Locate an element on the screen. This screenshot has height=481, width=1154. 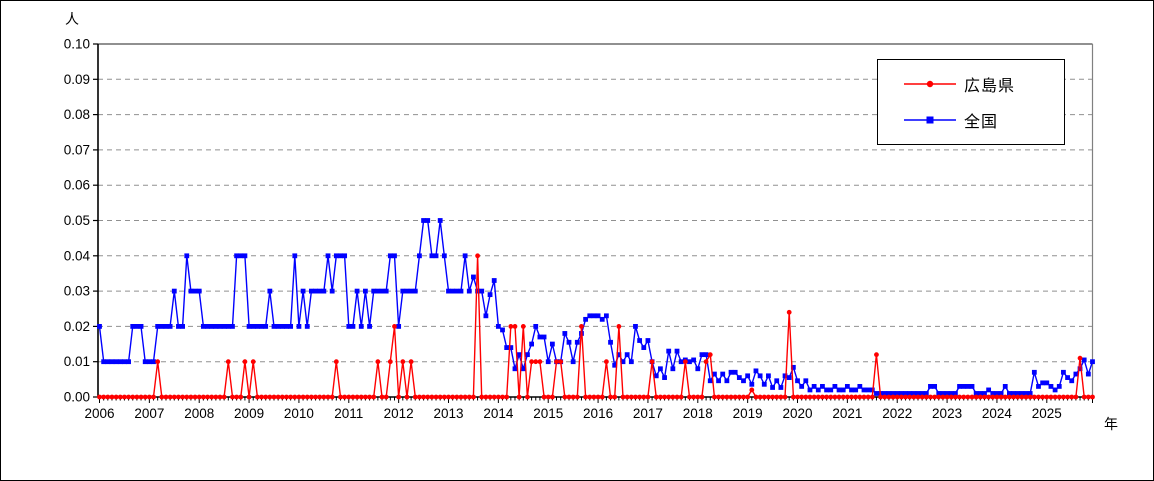
y-tick-label: 0.02 is located at coordinates (77, 326).